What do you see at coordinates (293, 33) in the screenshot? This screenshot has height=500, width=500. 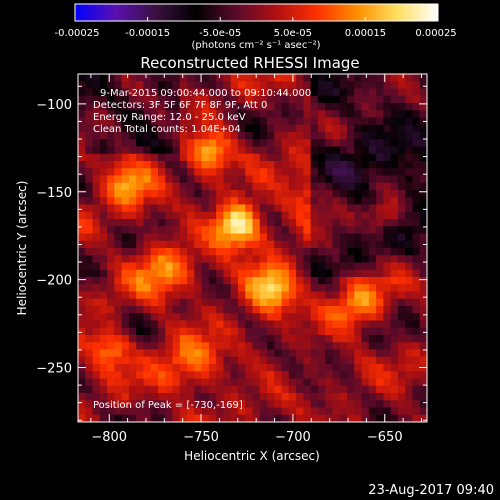 I see `colorbar-tick-label: 5.0e-05` at bounding box center [293, 33].